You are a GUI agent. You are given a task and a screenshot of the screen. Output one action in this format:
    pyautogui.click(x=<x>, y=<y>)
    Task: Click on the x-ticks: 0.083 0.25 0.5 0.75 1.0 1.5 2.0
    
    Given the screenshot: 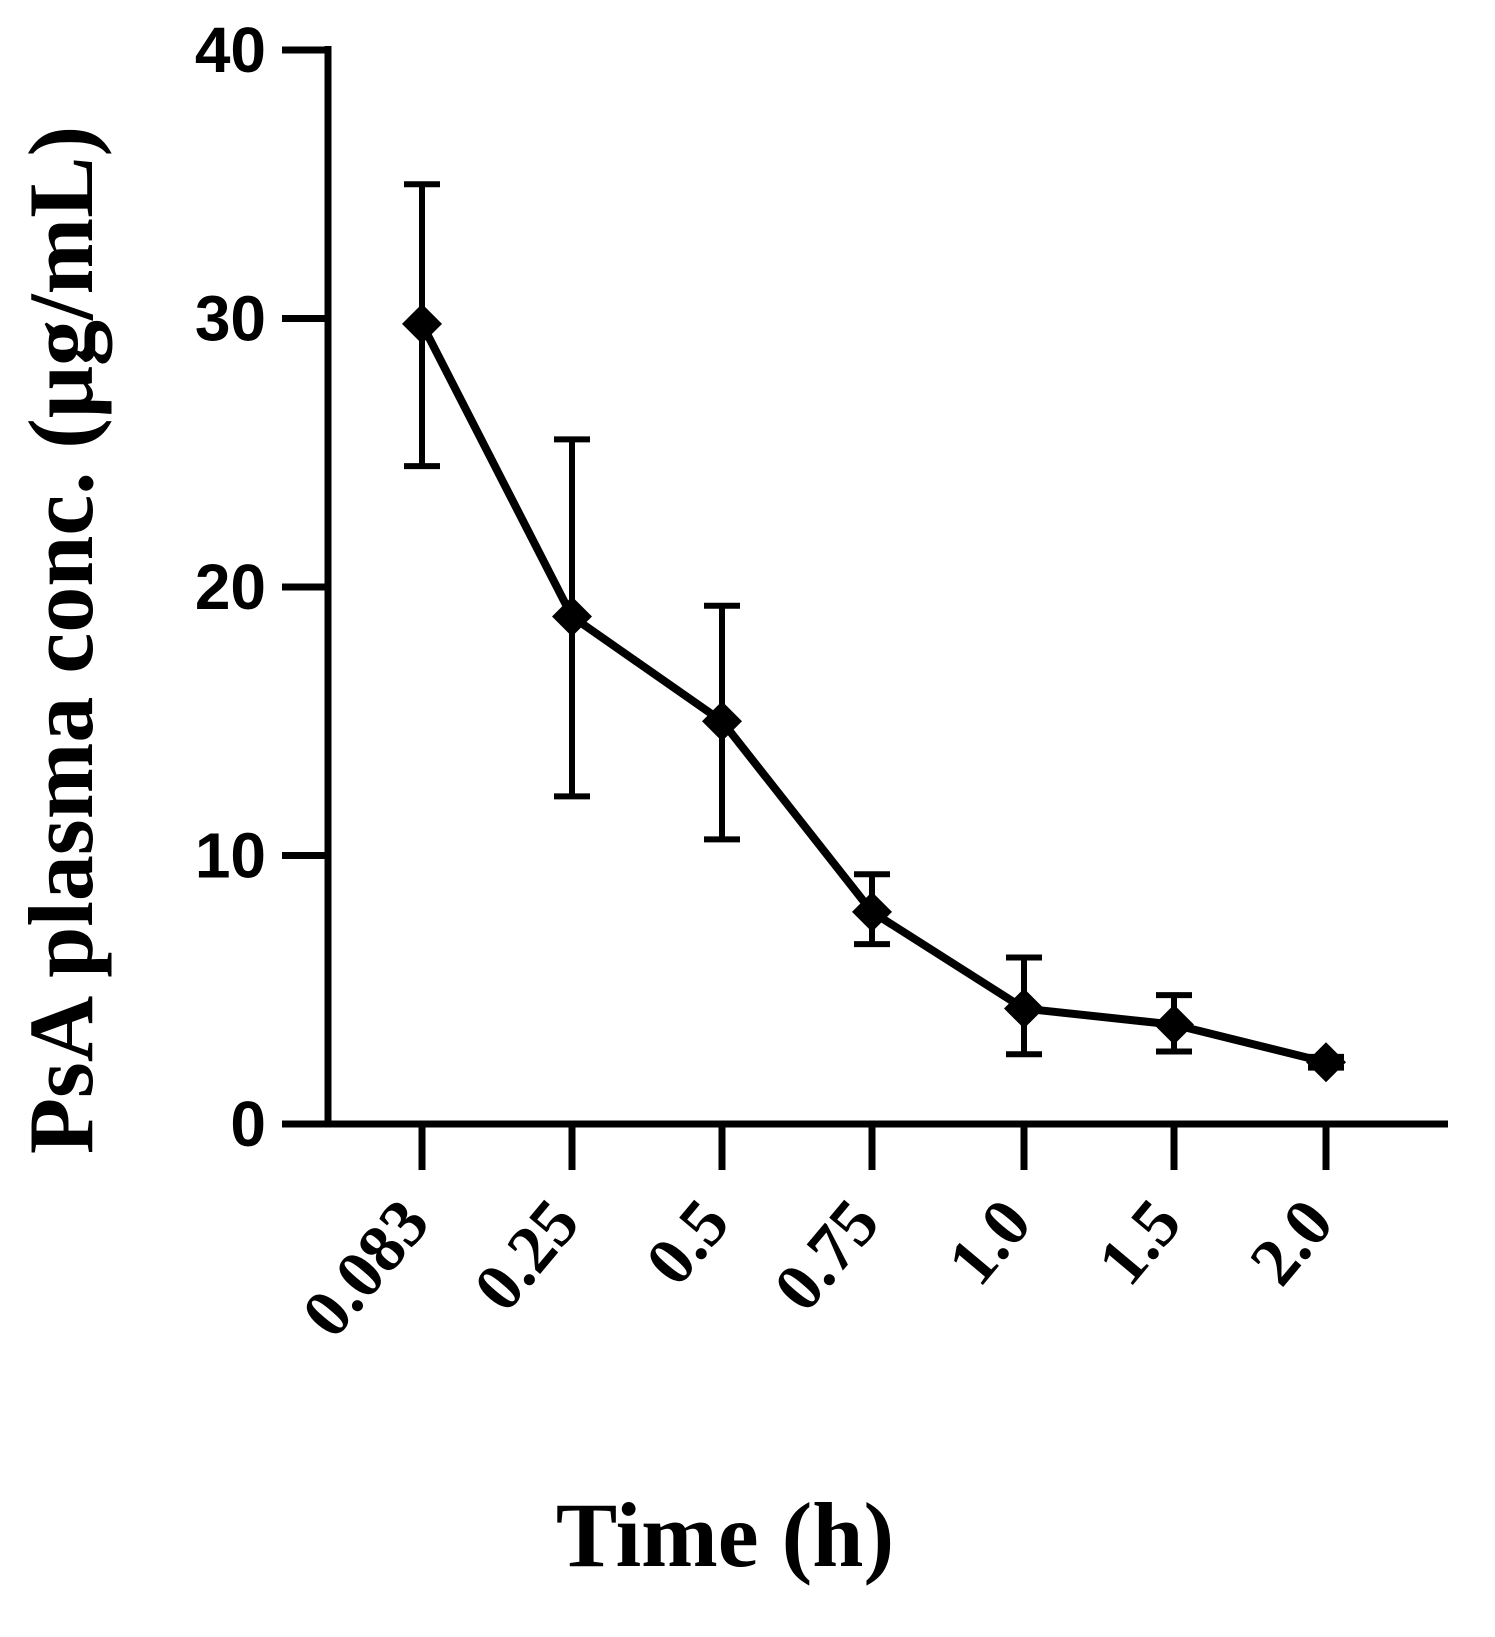 What is the action you would take?
    pyautogui.click(x=817, y=1237)
    